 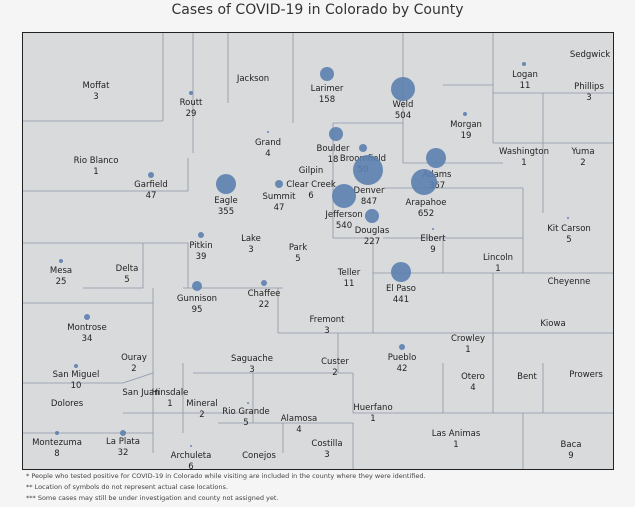 What do you see at coordinates (197, 310) in the screenshot?
I see `county-cases: 95` at bounding box center [197, 310].